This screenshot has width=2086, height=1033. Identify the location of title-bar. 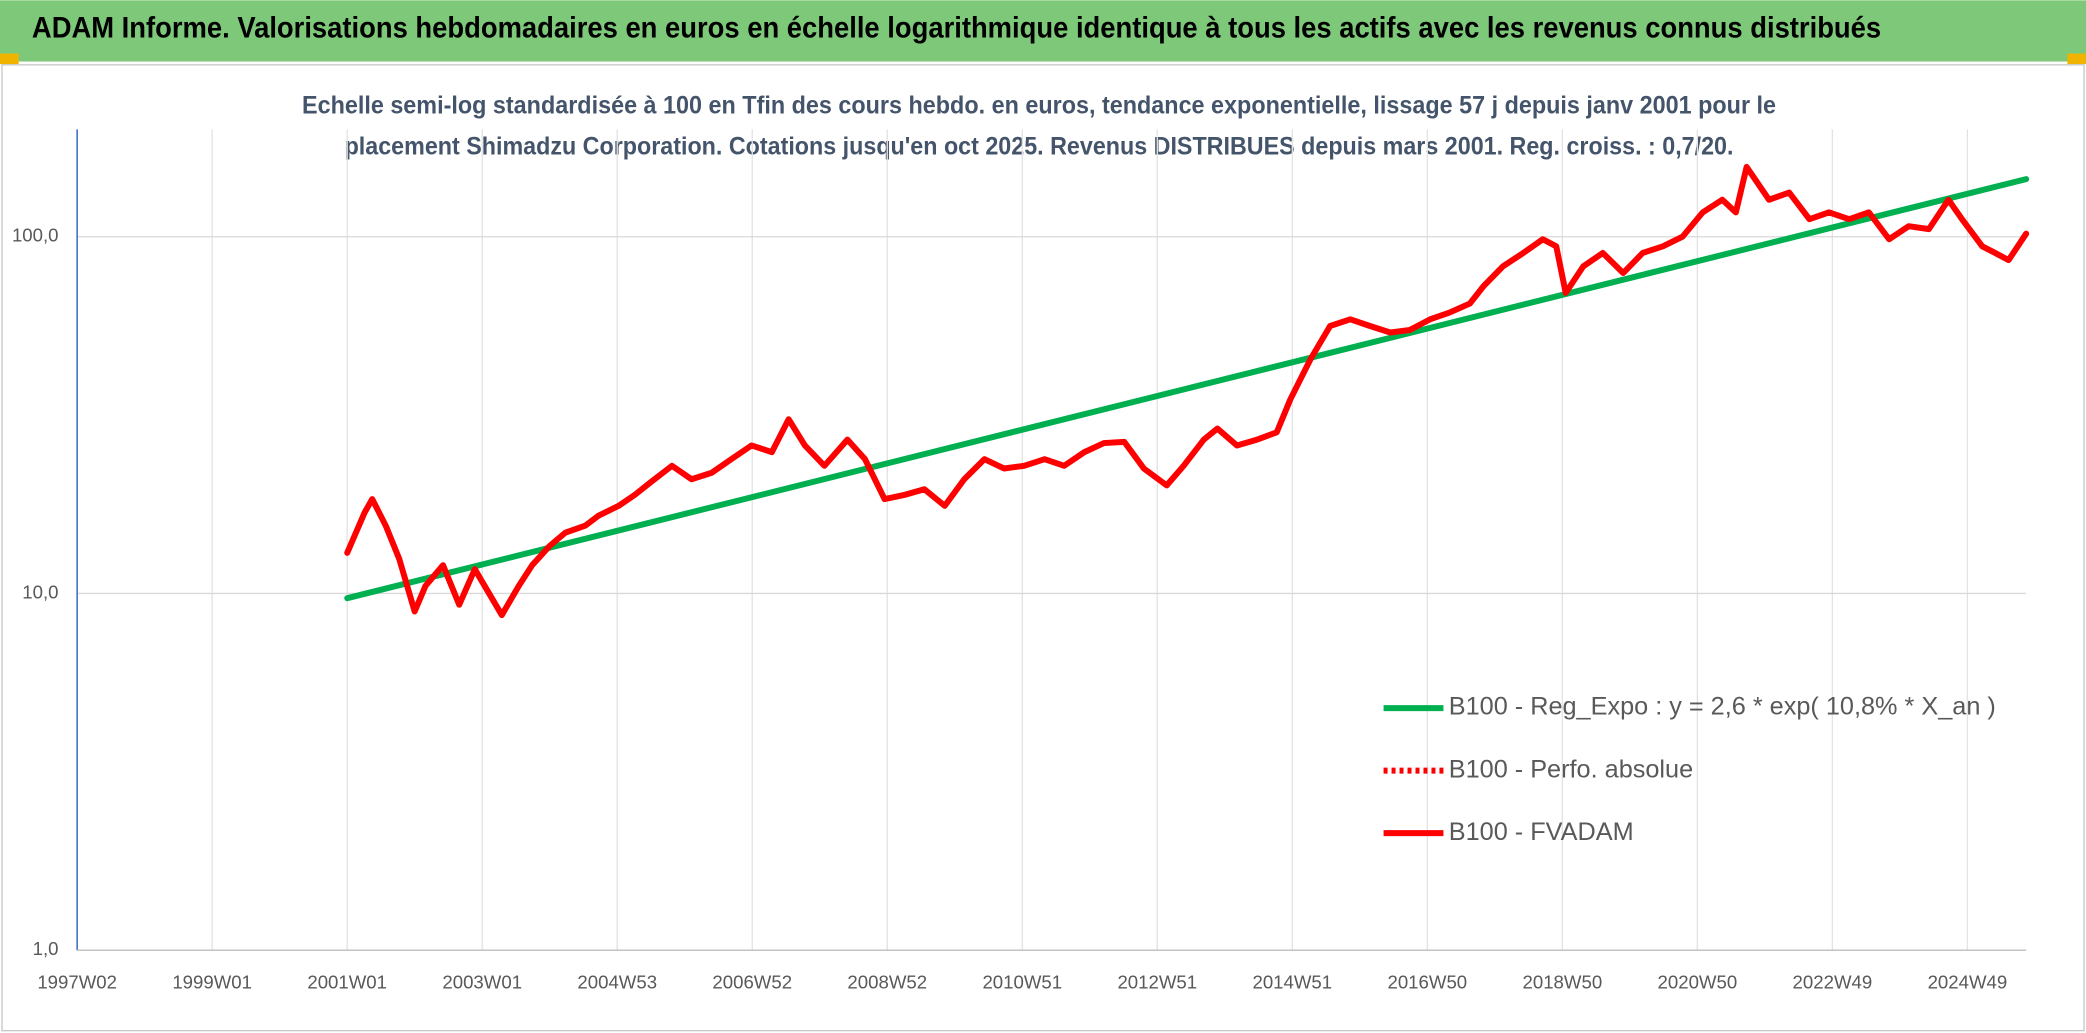
(1043, 31).